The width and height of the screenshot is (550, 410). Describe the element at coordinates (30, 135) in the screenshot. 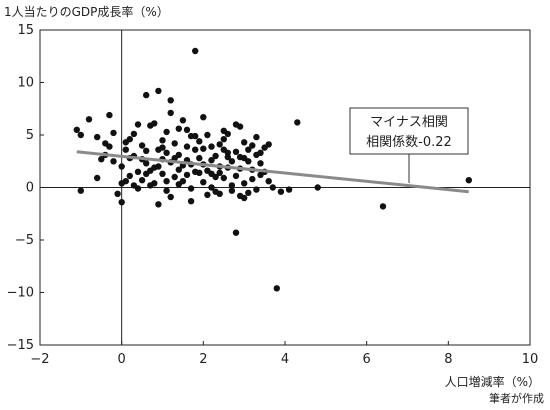

I see `y-tick-label: 5` at that location.